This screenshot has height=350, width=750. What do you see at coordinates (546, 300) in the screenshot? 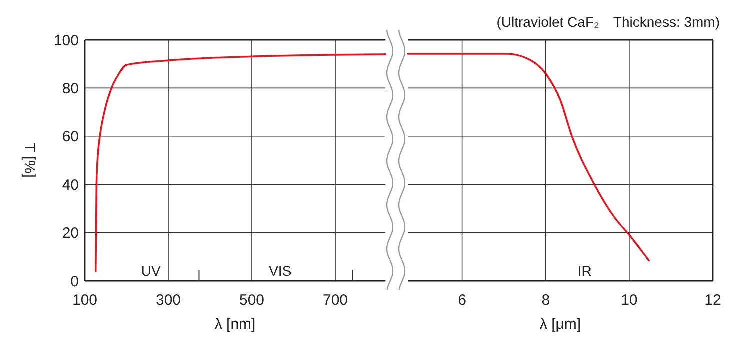
I see `x-tick-label: 8` at bounding box center [546, 300].